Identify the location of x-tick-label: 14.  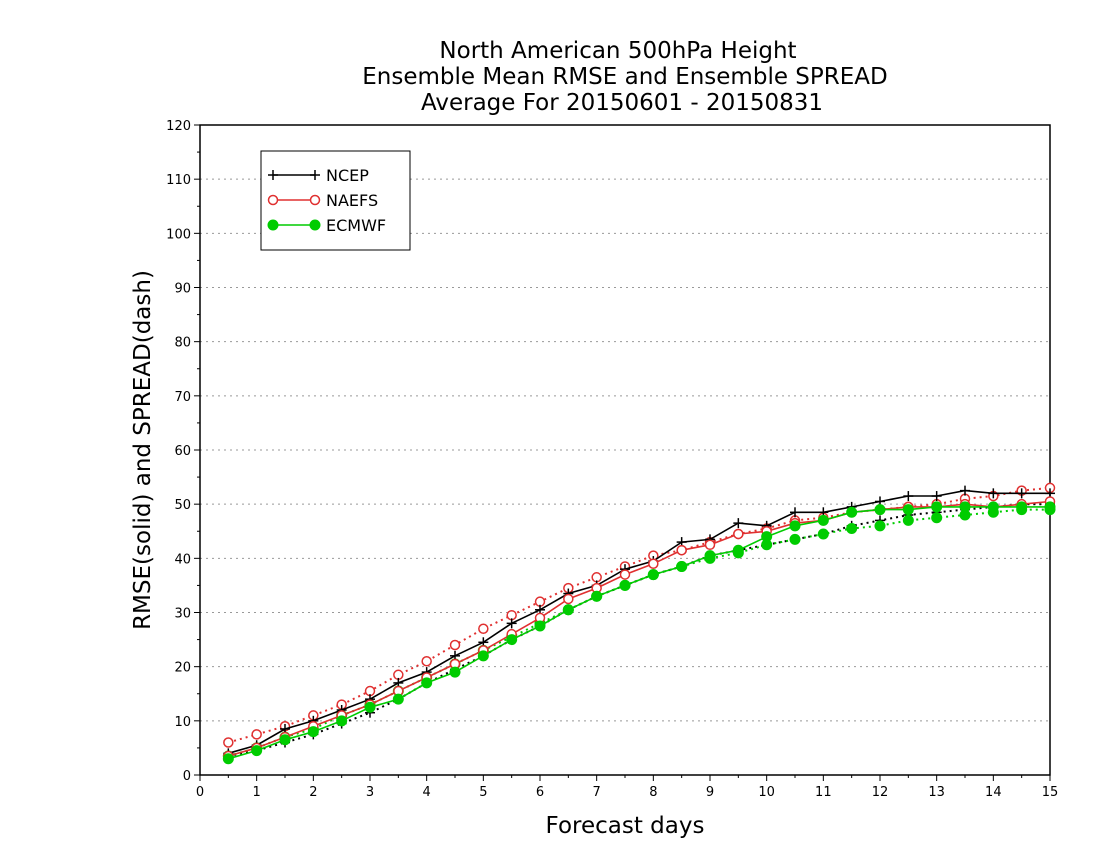
(993, 792).